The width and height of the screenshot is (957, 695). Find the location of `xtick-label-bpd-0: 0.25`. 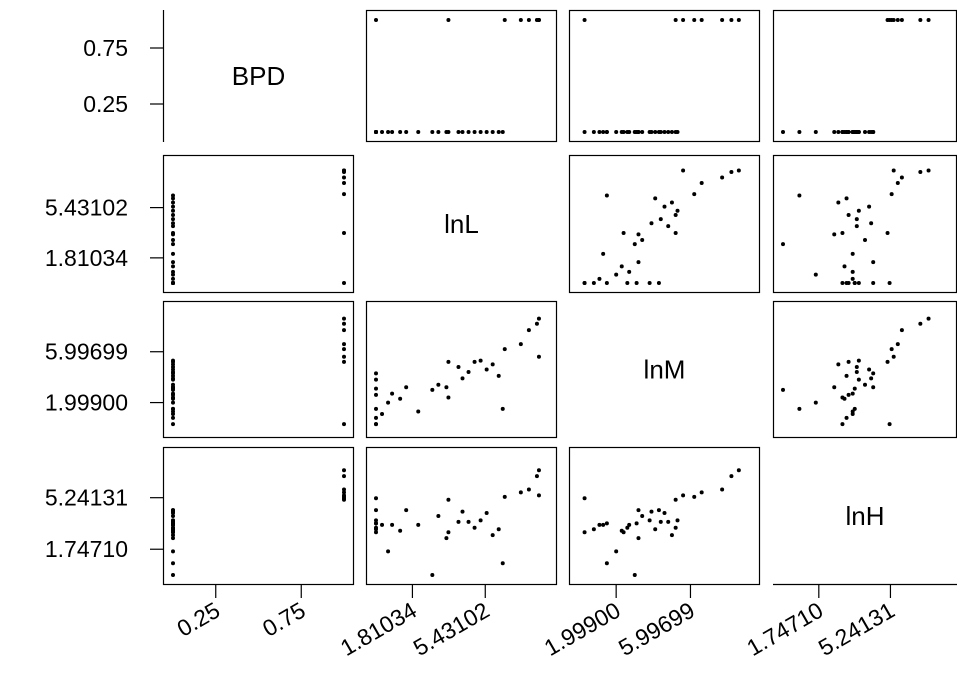

xtick-label-bpd-0: 0.25 is located at coordinates (198, 619).